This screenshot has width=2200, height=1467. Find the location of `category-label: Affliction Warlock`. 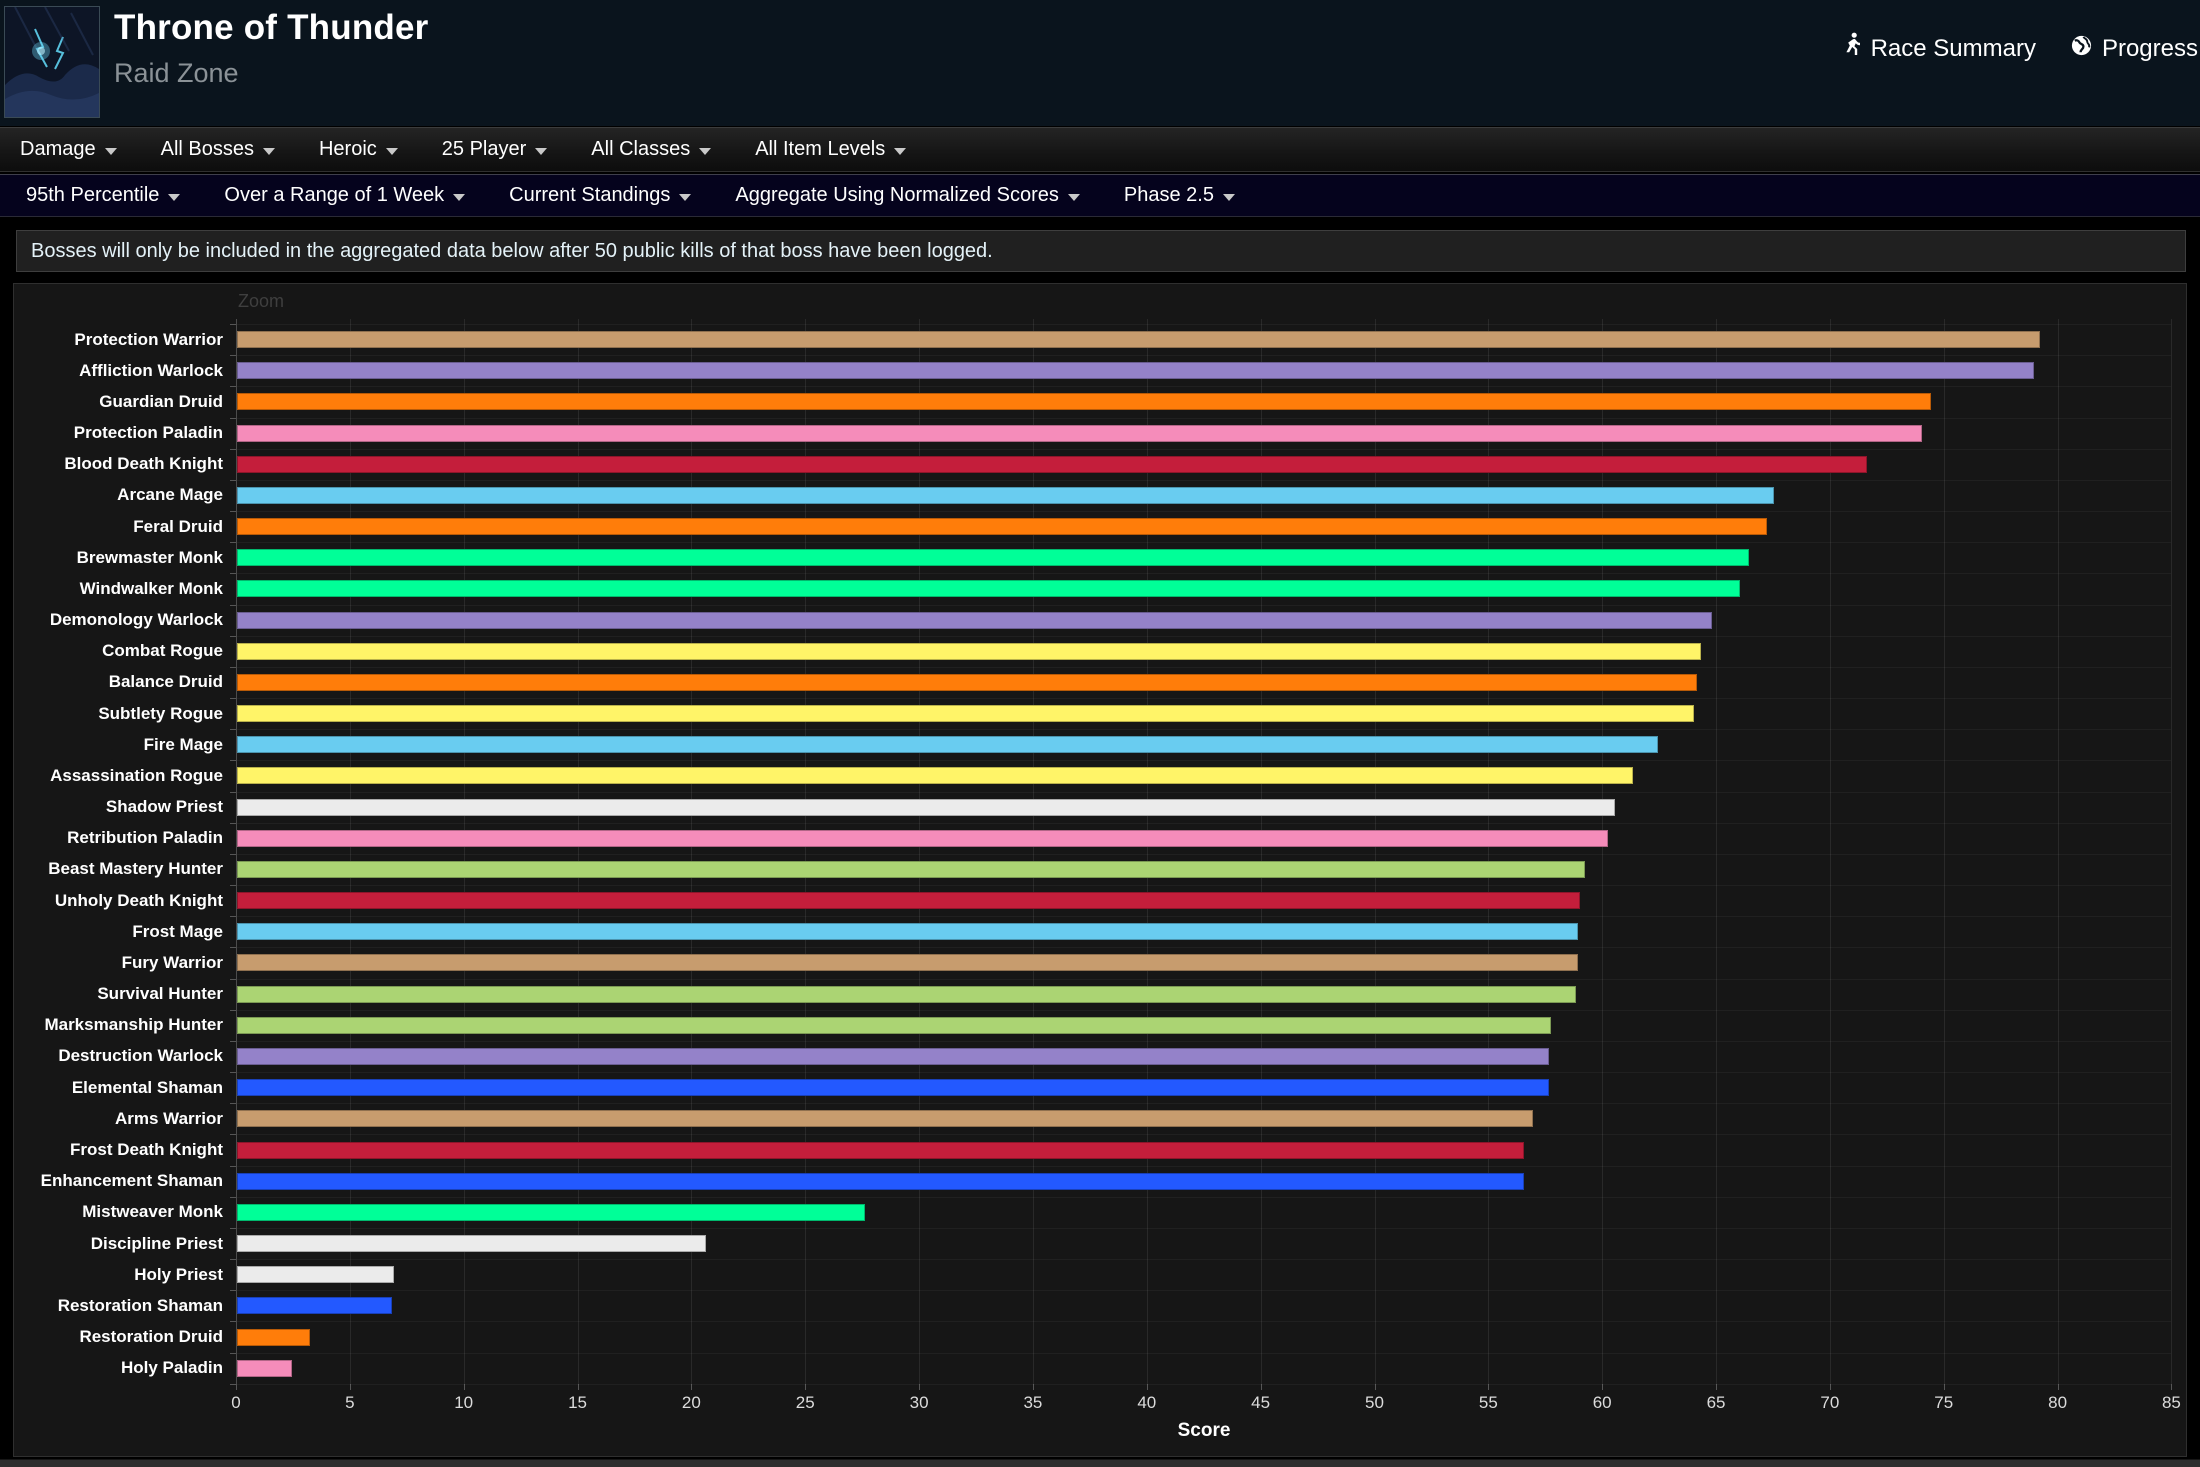

category-label: Affliction Warlock is located at coordinates (151, 370).